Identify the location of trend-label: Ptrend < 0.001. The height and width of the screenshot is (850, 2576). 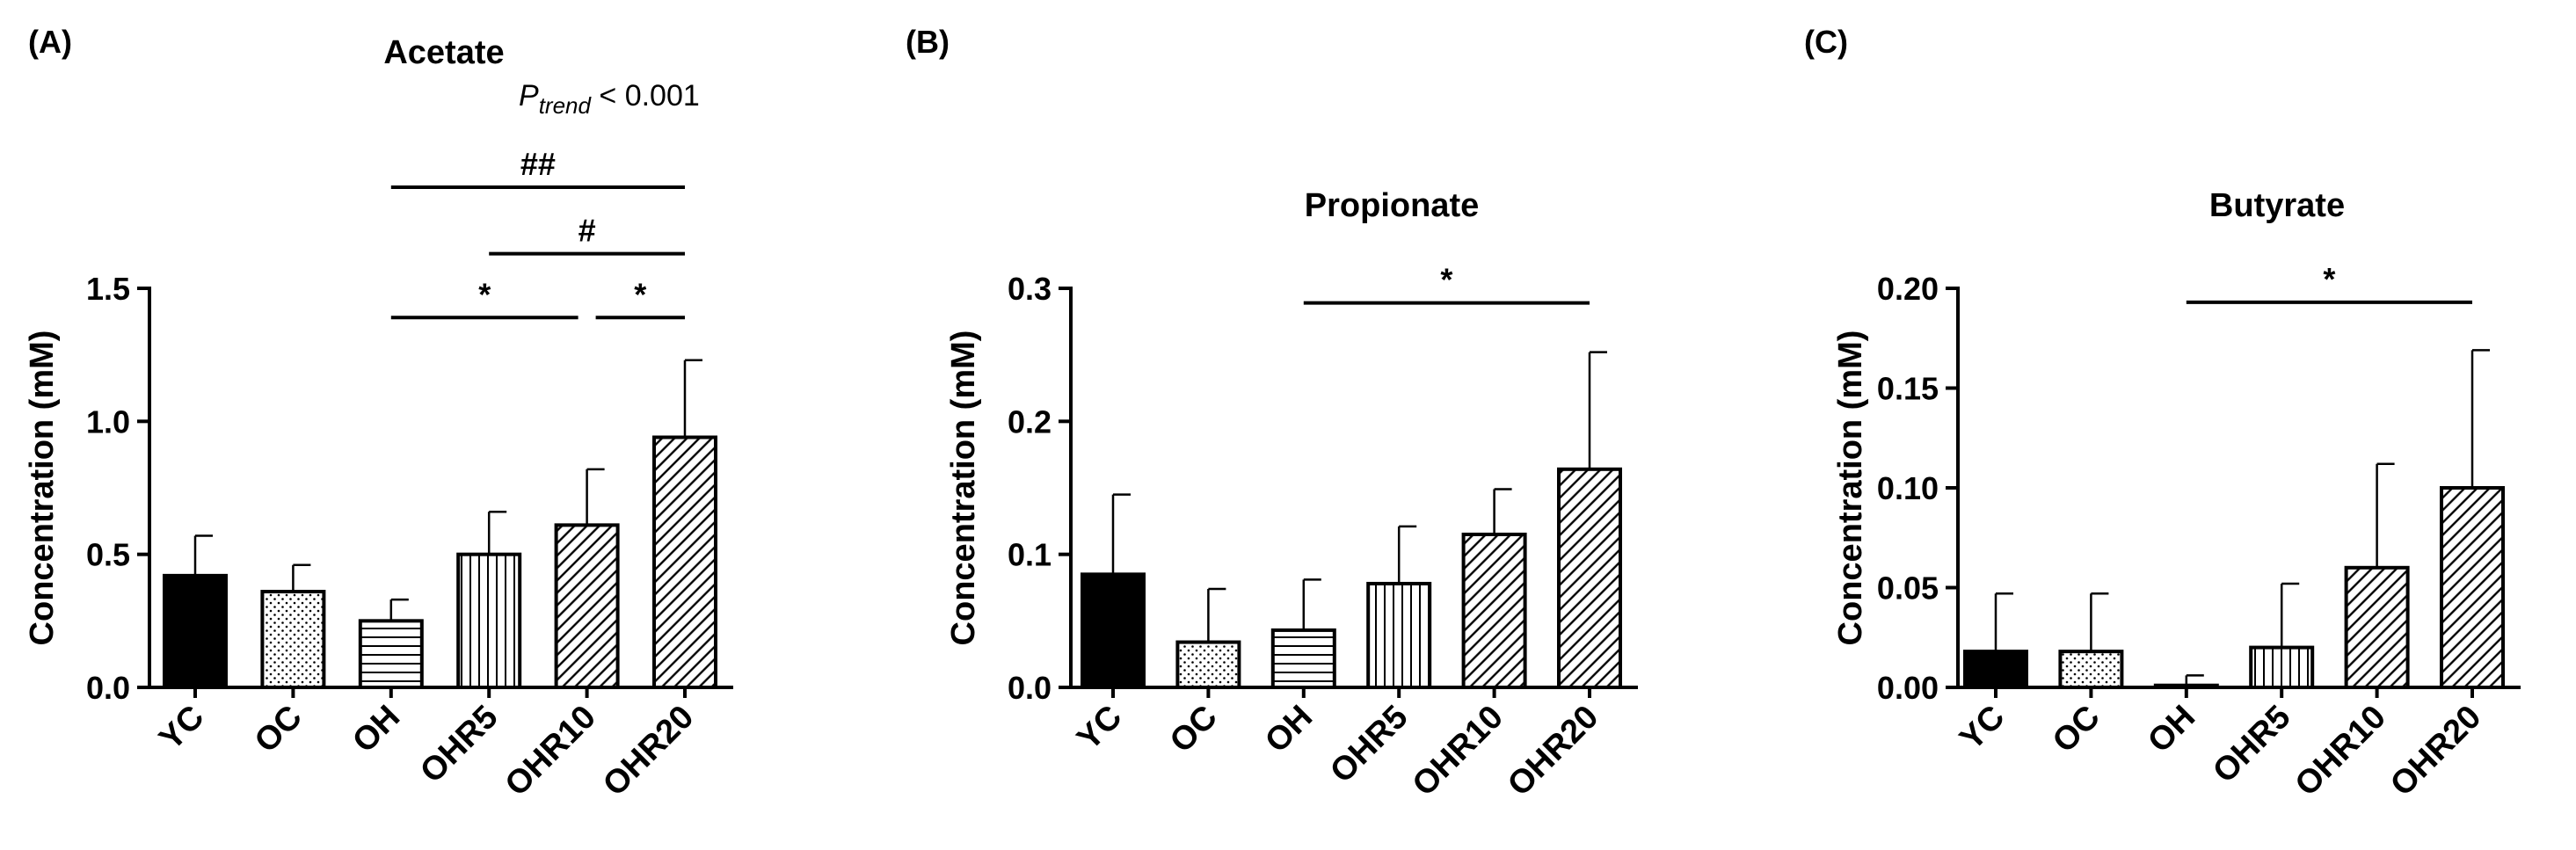
(609, 99).